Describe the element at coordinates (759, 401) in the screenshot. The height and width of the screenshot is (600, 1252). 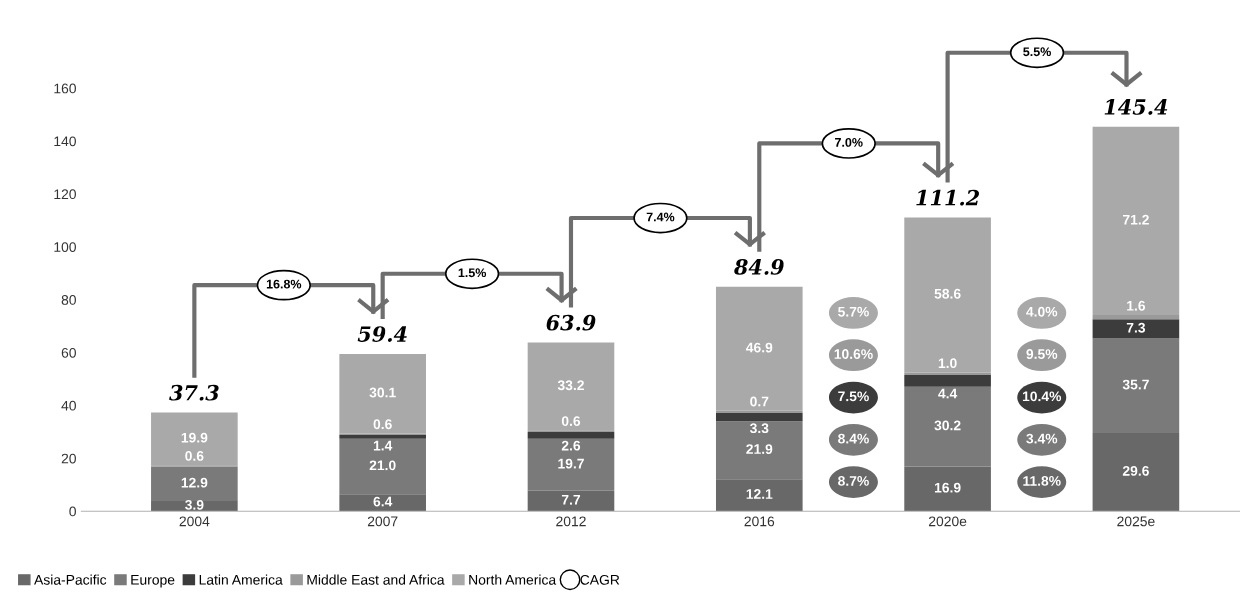
I see `data-label: 0.7` at that location.